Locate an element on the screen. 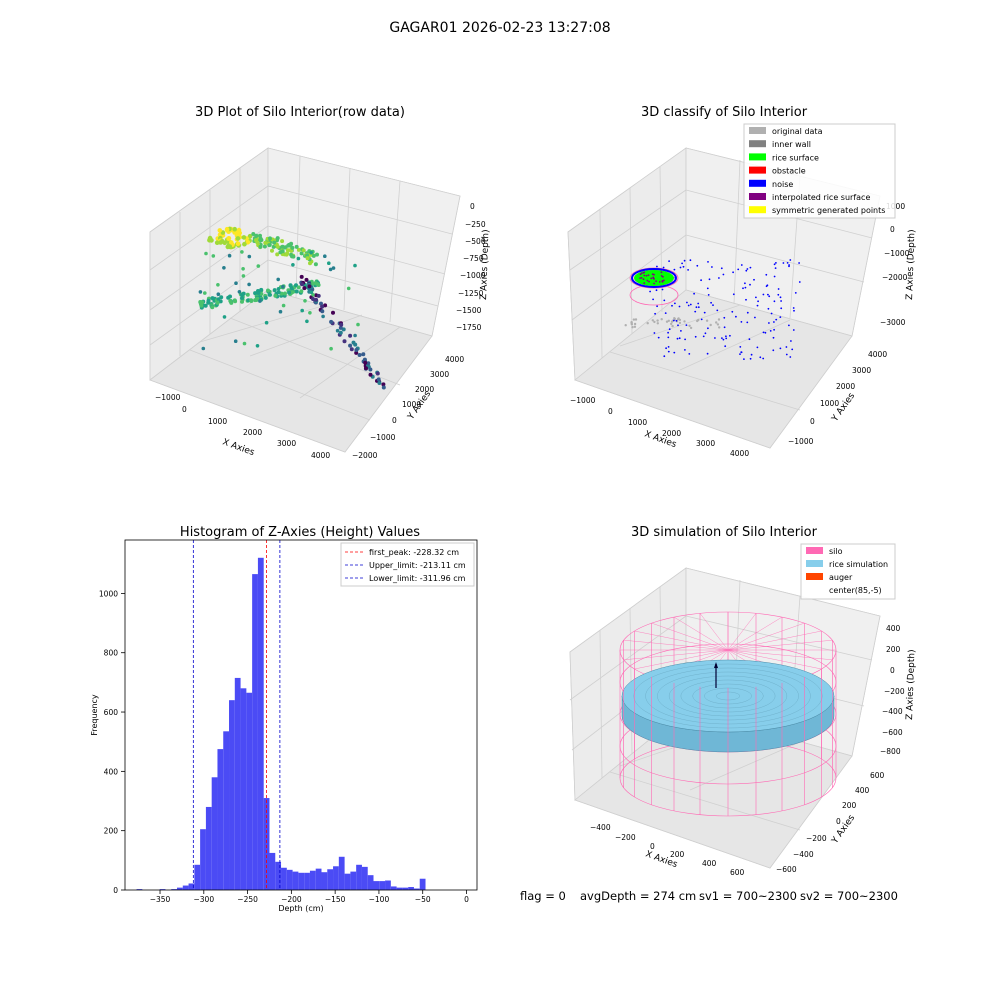 The height and width of the screenshot is (1000, 1000). histogram-x-tick-label: 0 is located at coordinates (466, 899).